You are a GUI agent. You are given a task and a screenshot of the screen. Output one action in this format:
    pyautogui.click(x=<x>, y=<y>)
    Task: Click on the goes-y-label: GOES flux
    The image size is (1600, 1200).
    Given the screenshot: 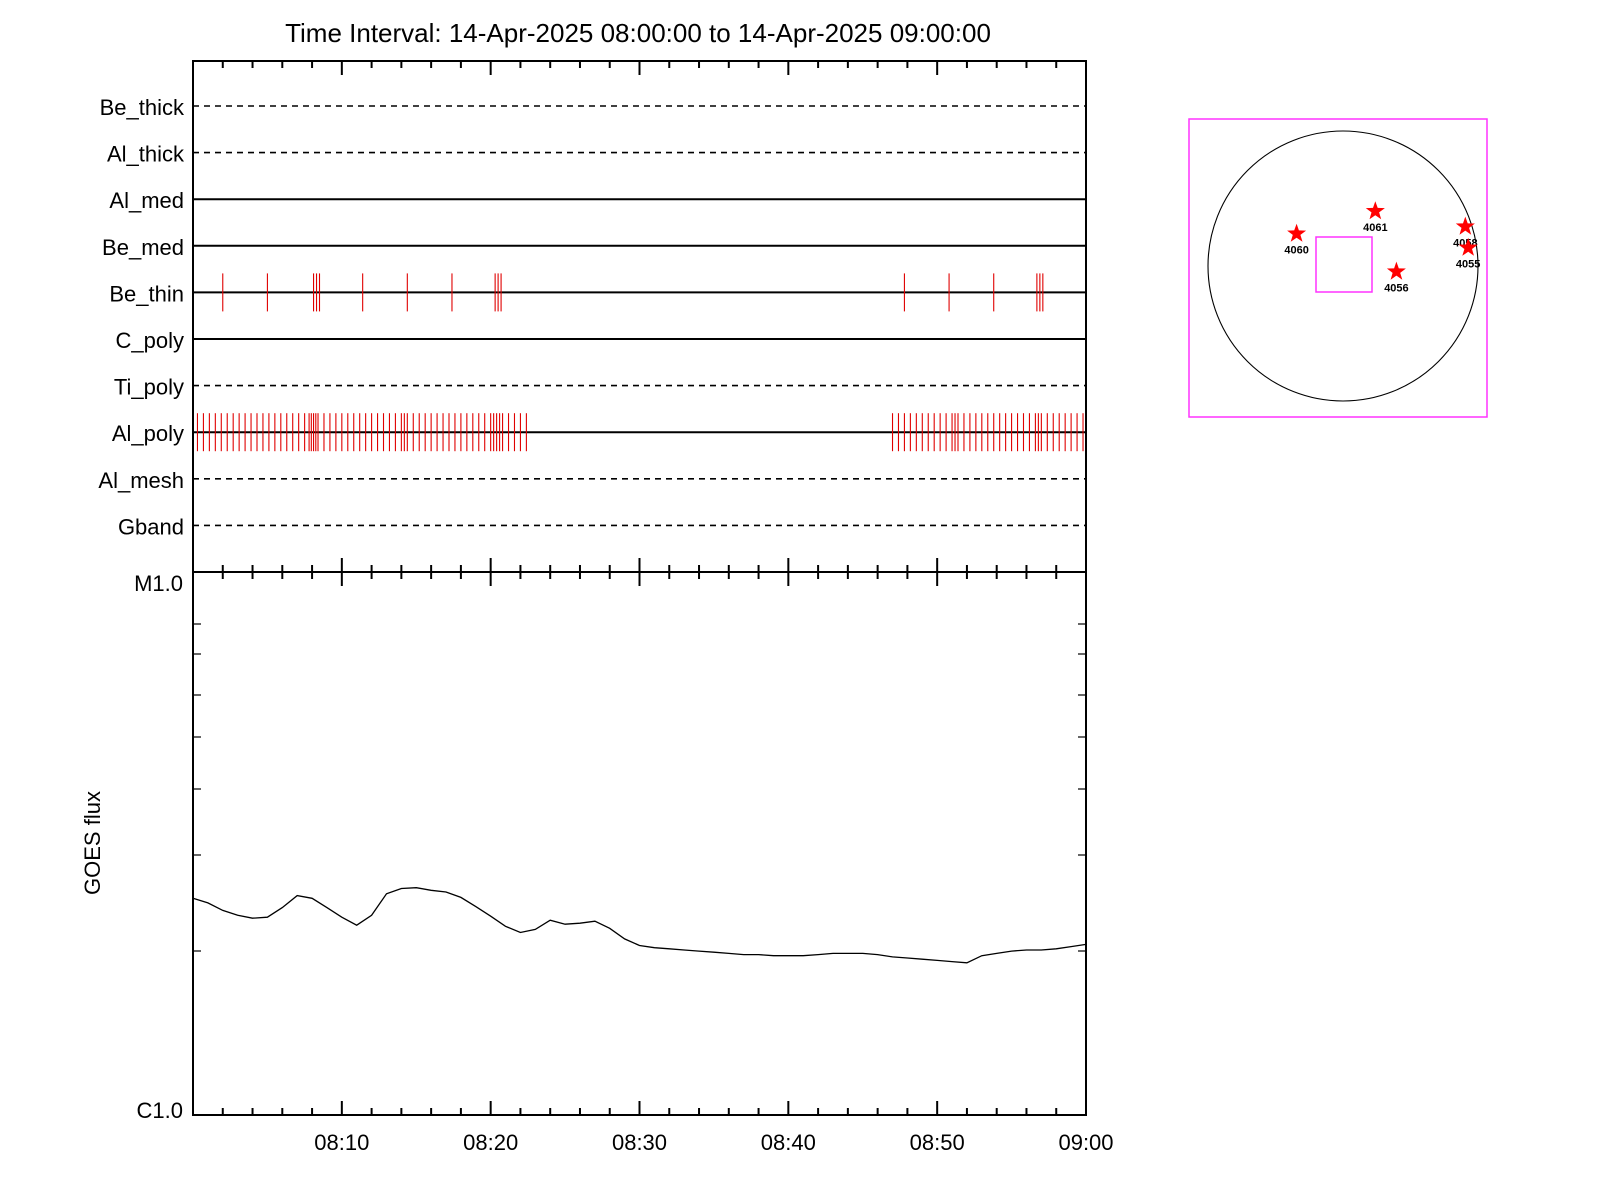 What is the action you would take?
    pyautogui.click(x=92, y=843)
    